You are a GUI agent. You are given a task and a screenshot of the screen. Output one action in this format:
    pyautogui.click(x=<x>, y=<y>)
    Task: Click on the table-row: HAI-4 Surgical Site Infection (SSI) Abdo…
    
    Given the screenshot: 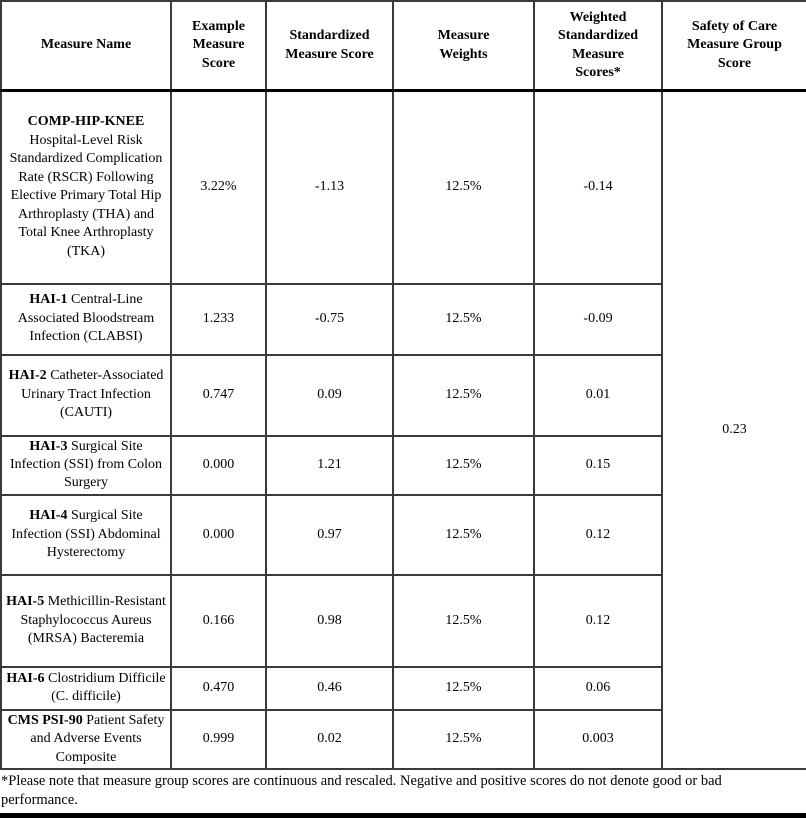 What is the action you would take?
    pyautogui.click(x=403, y=534)
    